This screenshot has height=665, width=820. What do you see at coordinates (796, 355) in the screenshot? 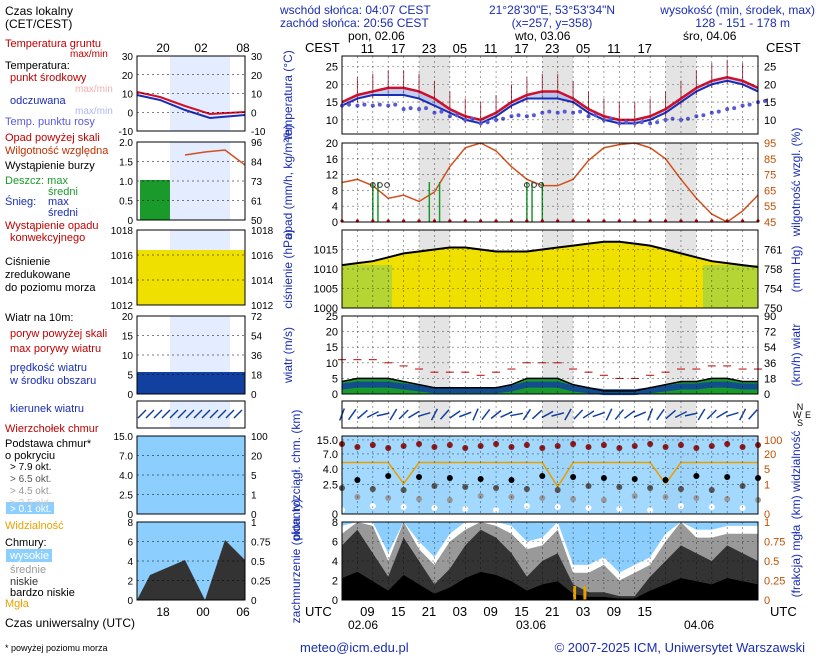
I see `panel-title-windk: (km/h) wiatr` at bounding box center [796, 355].